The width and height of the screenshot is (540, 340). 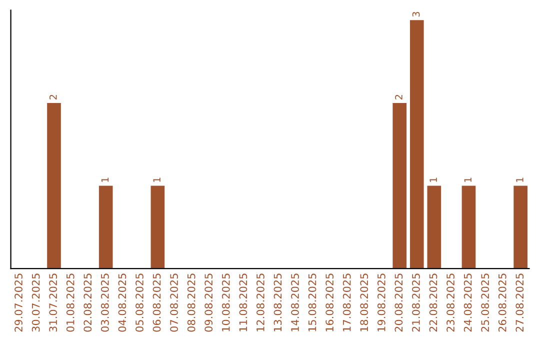 I want to click on x-tick-label: 23.08.2025, so click(x=450, y=303).